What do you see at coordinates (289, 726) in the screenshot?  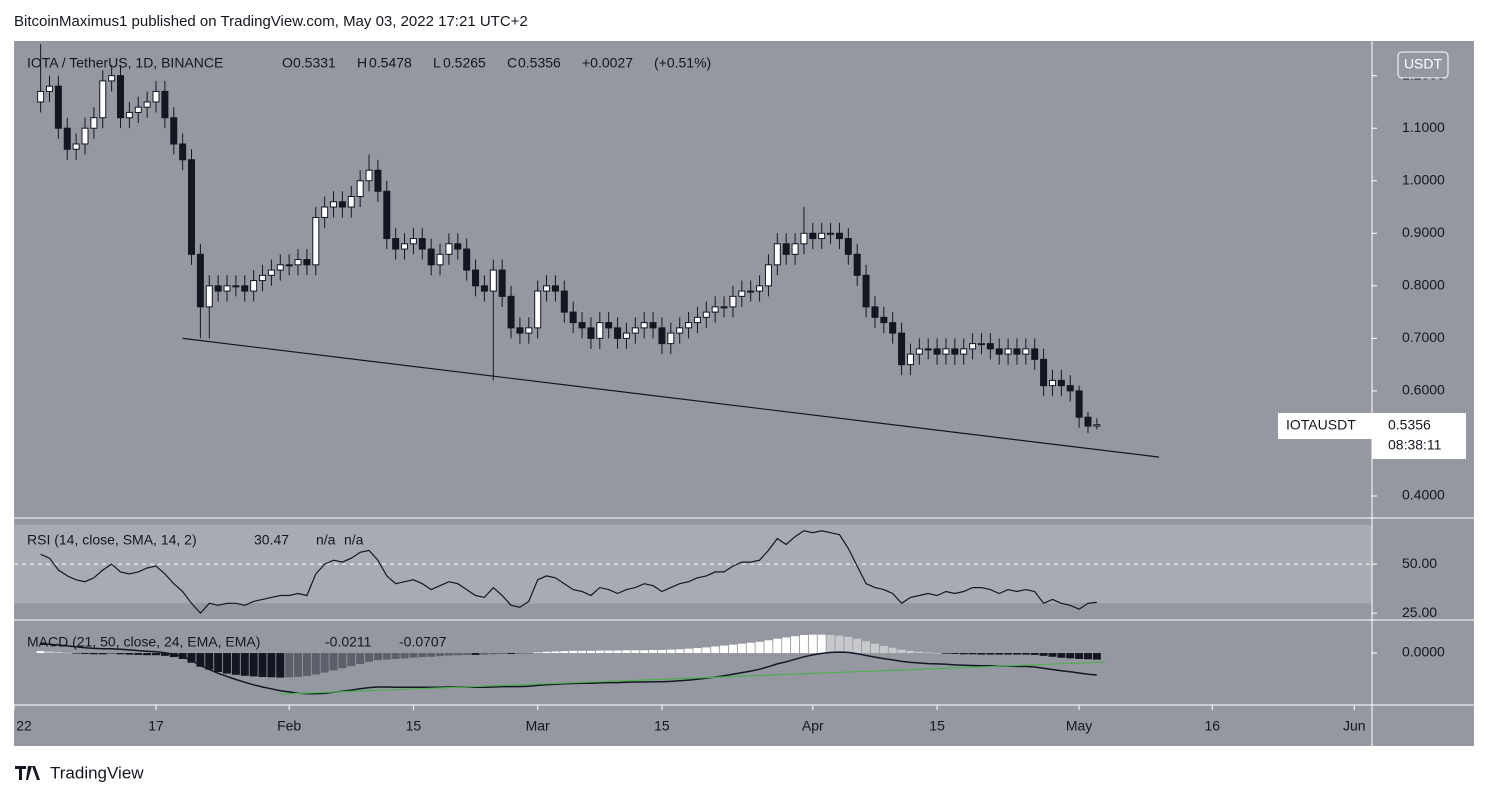 I see `x-tick-label: Feb` at bounding box center [289, 726].